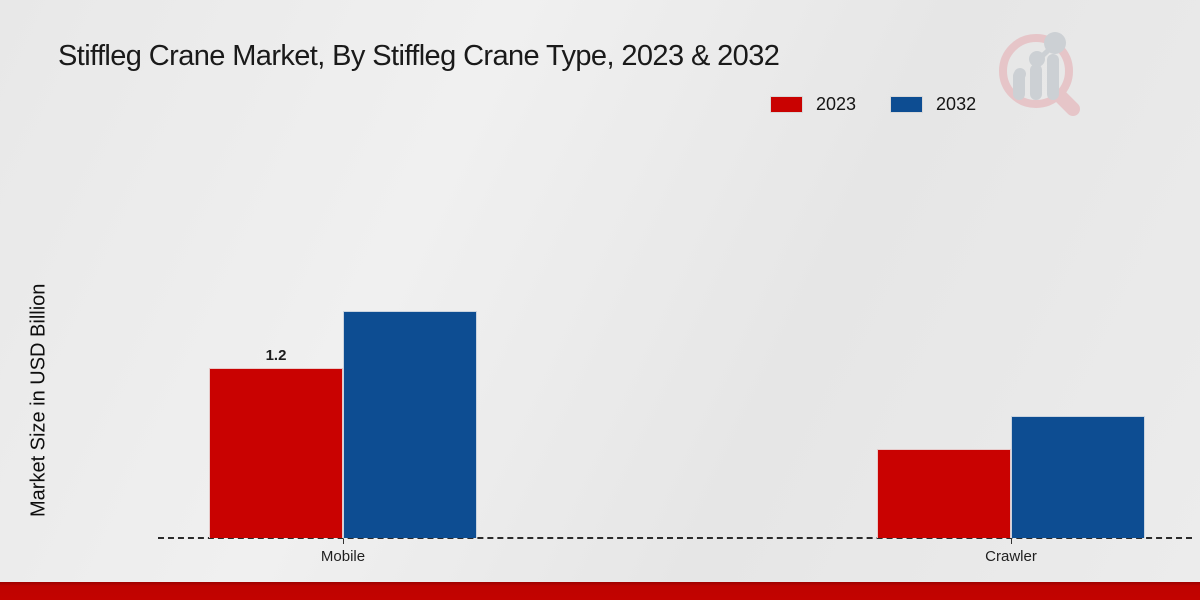 This screenshot has height=600, width=1200. I want to click on legend-item-2032: 2032, so click(933, 104).